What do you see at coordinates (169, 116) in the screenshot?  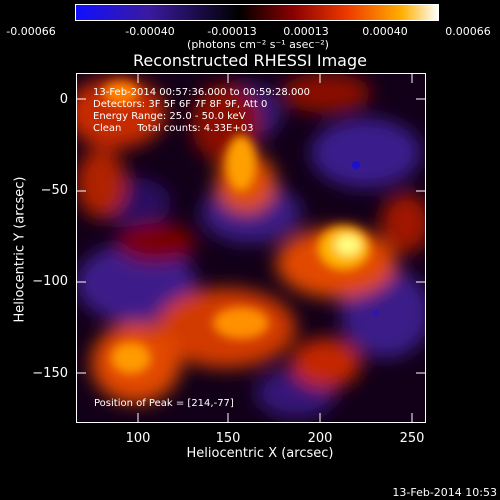 I see `energy-range-text: Energy Range: 25.0 - 50.0 keV` at bounding box center [169, 116].